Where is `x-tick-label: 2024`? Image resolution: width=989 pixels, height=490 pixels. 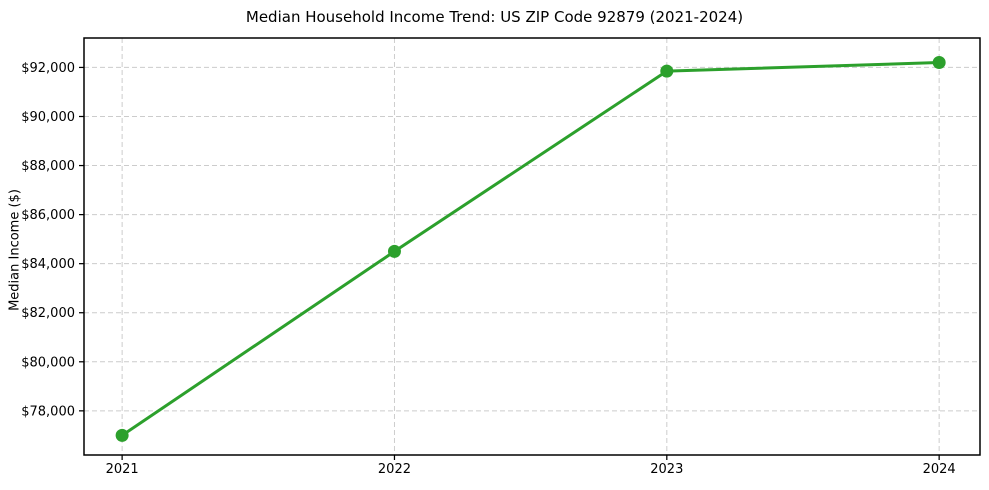 x-tick-label: 2024 is located at coordinates (939, 469).